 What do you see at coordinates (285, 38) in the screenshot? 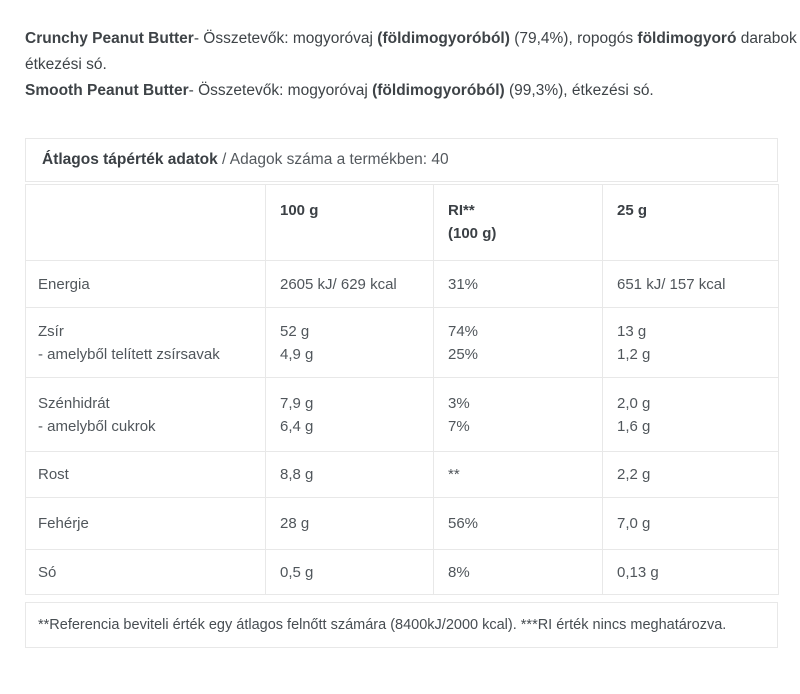
I see `crunchy-ingredients-intro: - Összetevők: mogyoróvaj` at bounding box center [285, 38].